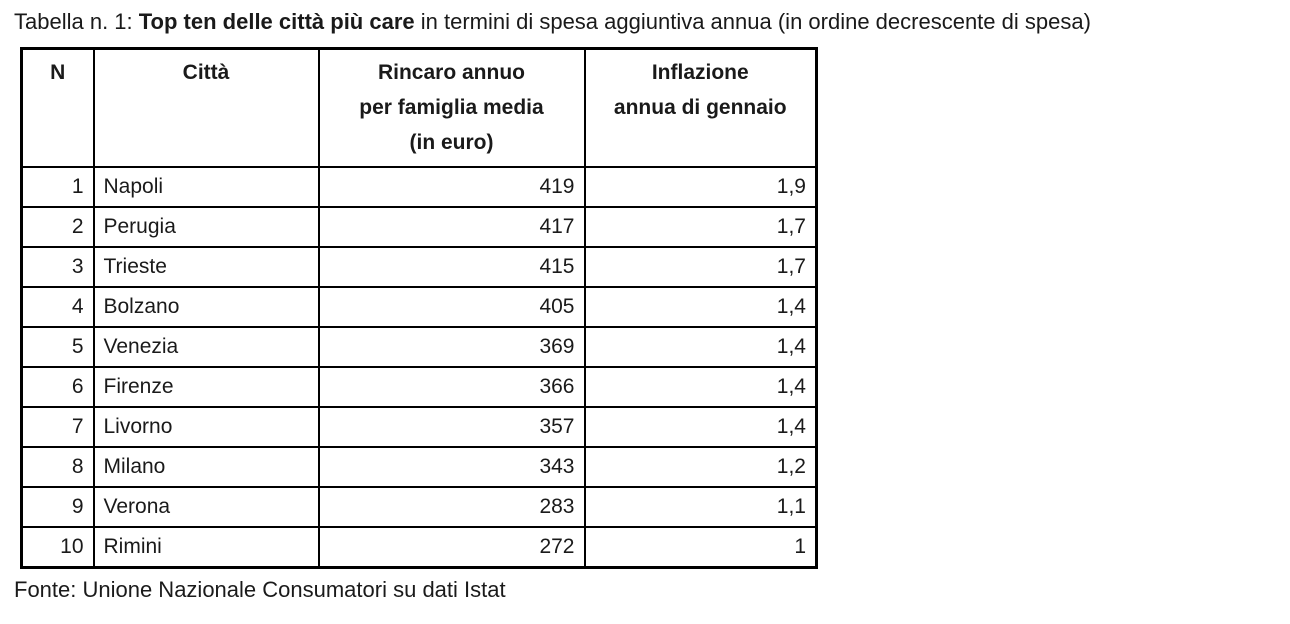 This screenshot has height=624, width=1290. What do you see at coordinates (57, 187) in the screenshot?
I see `rank-cell: 1` at bounding box center [57, 187].